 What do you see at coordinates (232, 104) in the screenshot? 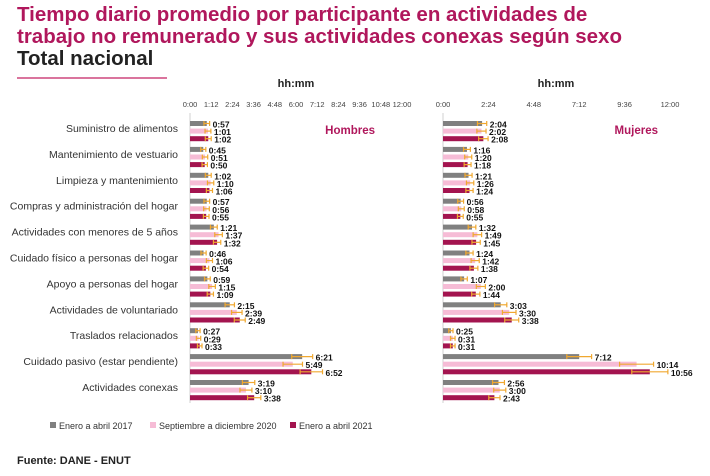
I see `x-tick-label: 2:24` at bounding box center [232, 104].